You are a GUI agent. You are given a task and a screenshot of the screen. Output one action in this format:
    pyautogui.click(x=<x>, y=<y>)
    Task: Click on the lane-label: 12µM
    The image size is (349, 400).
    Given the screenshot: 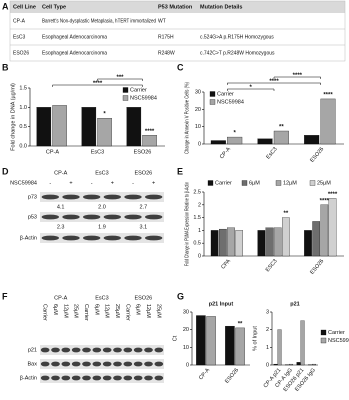 What is the action you would take?
    pyautogui.click(x=65, y=311)
    